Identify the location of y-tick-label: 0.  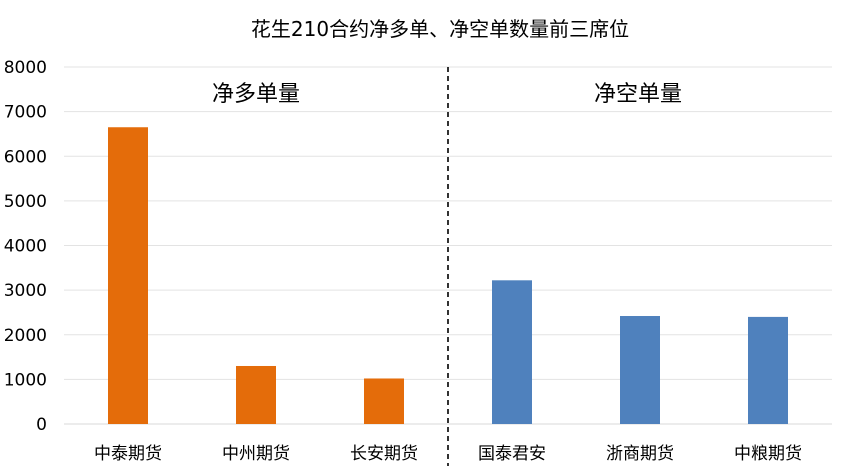
(41, 425).